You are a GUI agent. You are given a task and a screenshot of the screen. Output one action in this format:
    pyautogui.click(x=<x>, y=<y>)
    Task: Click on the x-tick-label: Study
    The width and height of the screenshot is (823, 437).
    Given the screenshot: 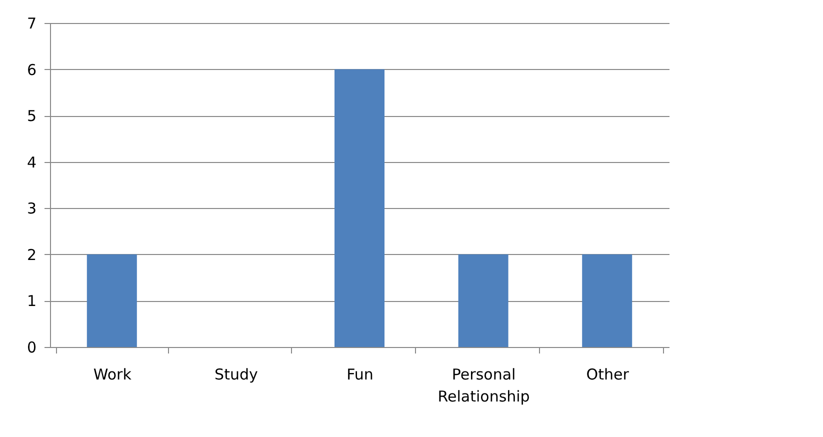 What is the action you would take?
    pyautogui.click(x=236, y=375)
    